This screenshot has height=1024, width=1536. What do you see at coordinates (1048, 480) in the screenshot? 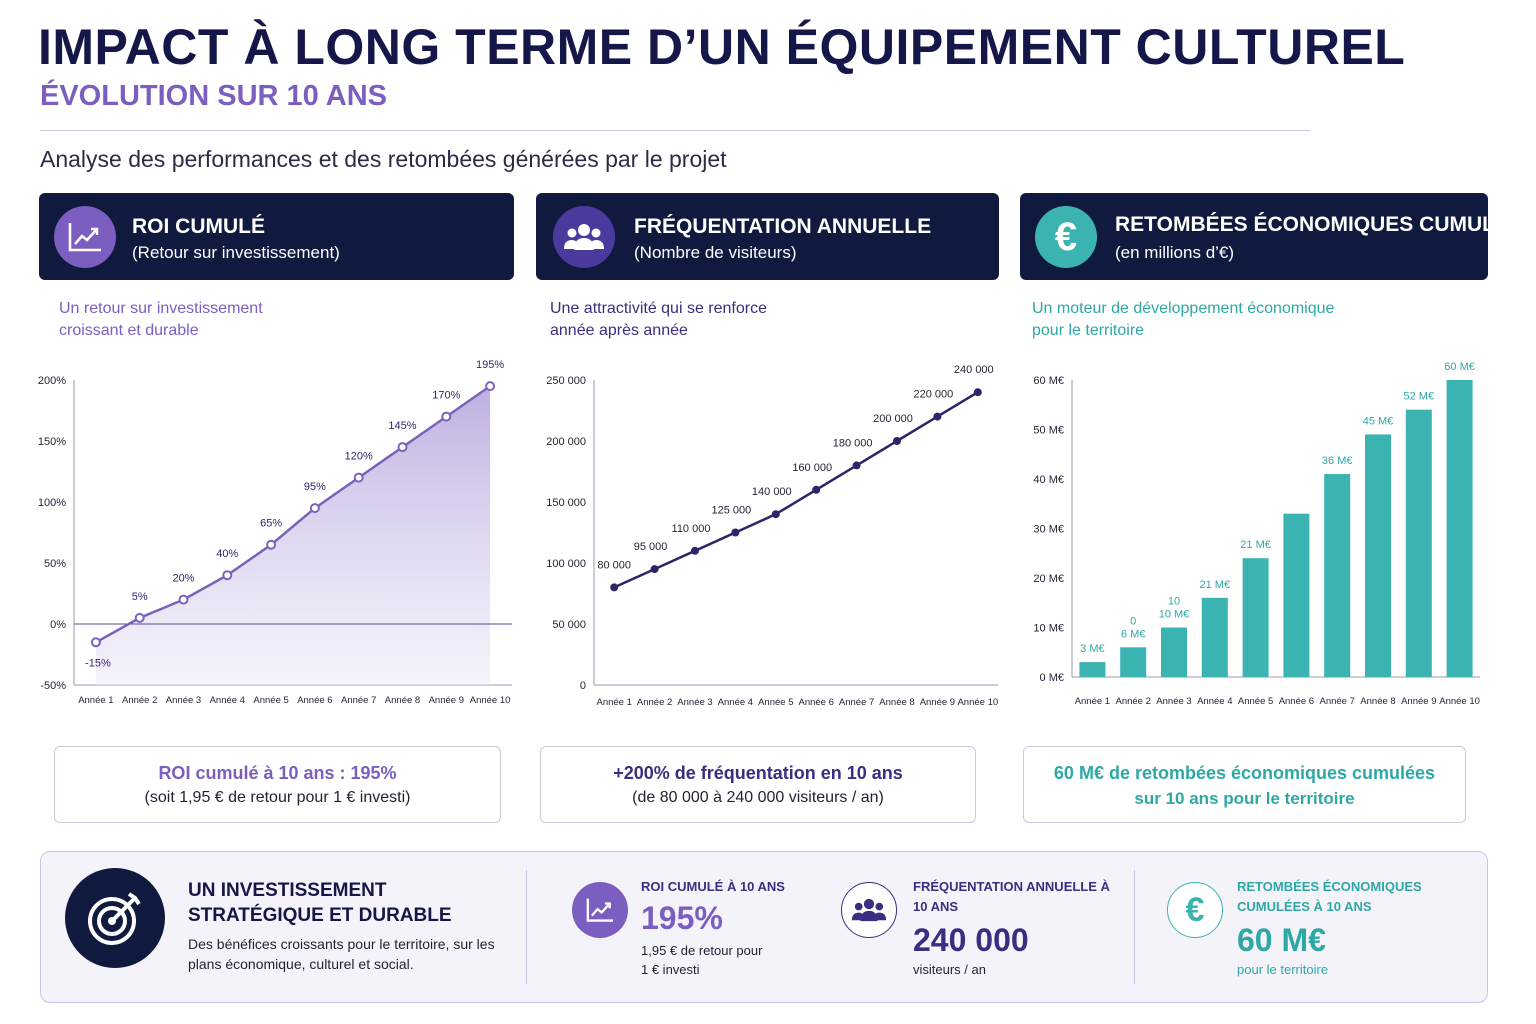
I see `y-tick-label: 40 M€` at bounding box center [1048, 480].